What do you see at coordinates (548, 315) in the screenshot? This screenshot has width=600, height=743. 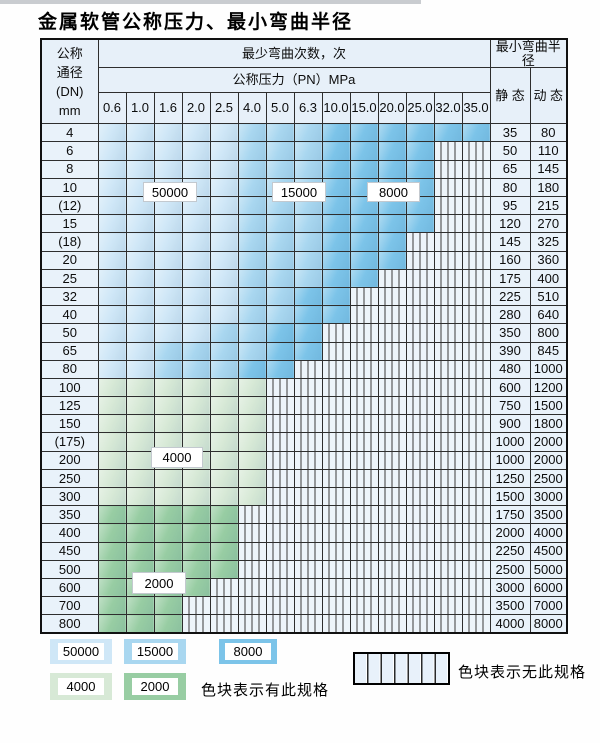 I see `dynamic-value-cell: 640` at bounding box center [548, 315].